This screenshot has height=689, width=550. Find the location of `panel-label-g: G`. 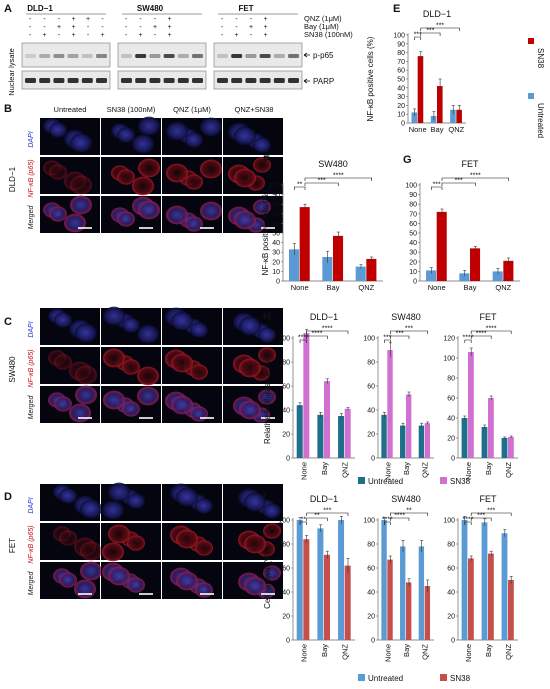

panel-label-g: G is located at coordinates (407, 160).